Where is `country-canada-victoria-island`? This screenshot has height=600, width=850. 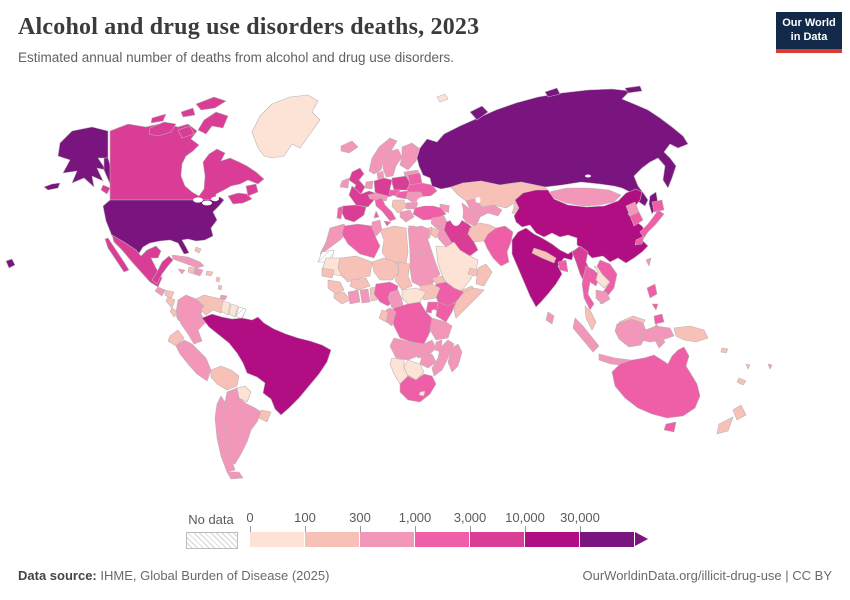
country-canada-victoria-island is located at coordinates (162, 129).